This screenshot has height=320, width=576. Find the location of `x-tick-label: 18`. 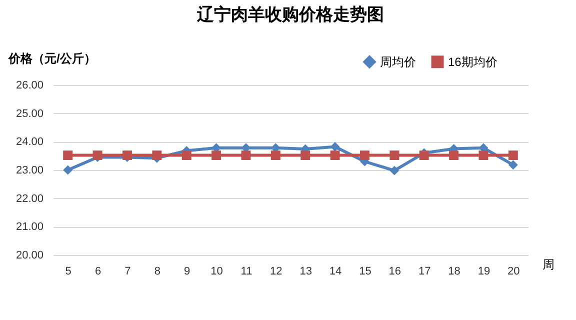

x-tick-label: 18 is located at coordinates (454, 272).